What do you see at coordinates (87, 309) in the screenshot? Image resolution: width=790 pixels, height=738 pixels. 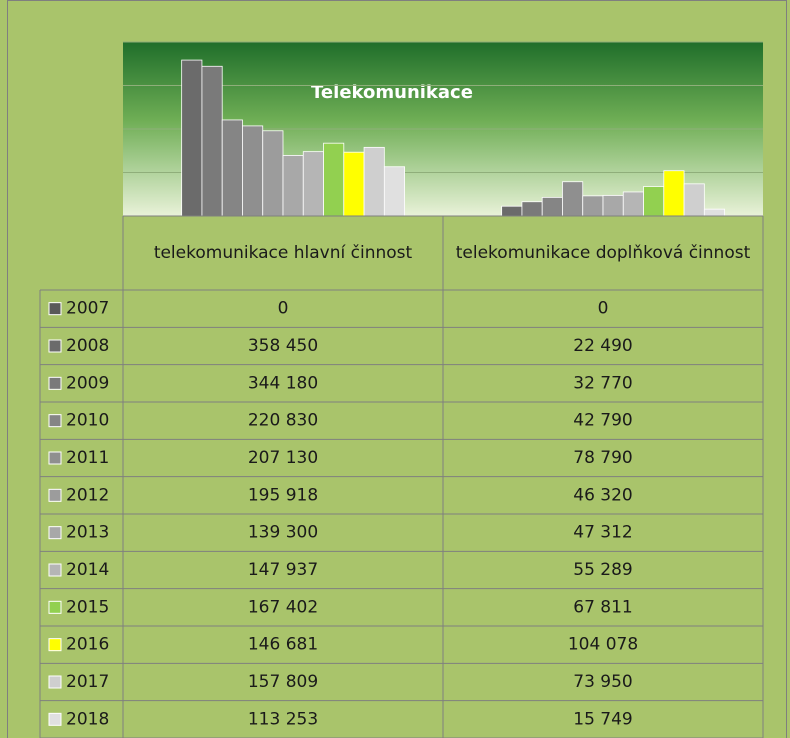 I see `legend-label: 2007` at bounding box center [87, 309].